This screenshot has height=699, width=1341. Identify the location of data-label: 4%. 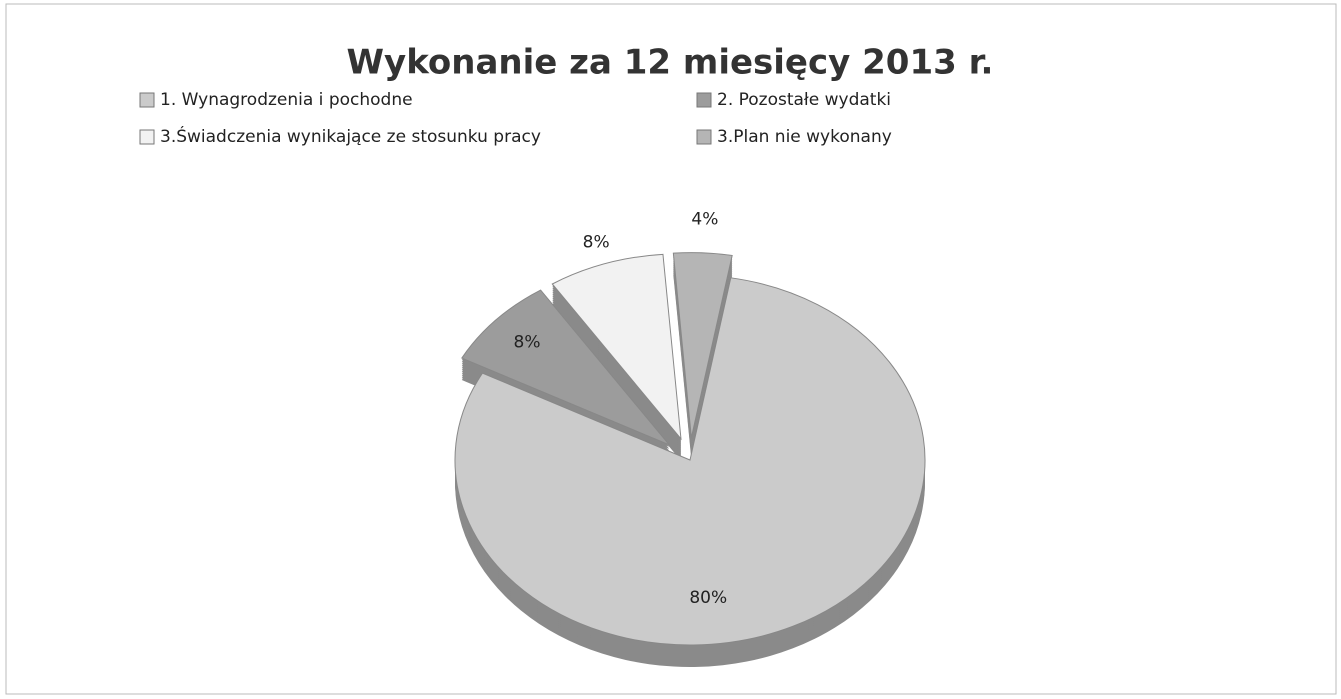
(704, 220).